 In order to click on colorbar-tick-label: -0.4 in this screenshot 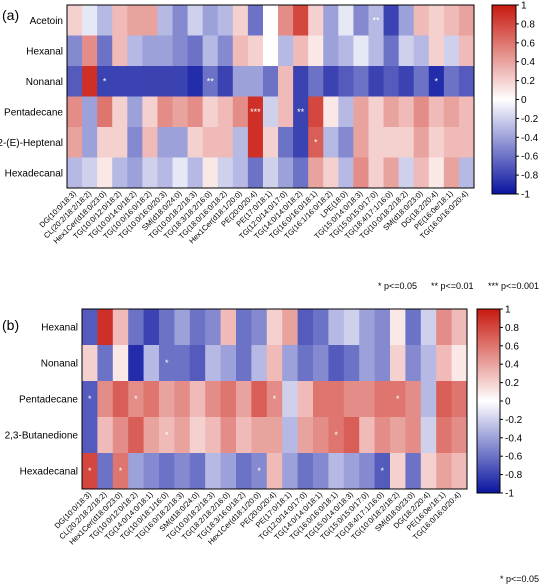, I will do `click(530, 138)`.